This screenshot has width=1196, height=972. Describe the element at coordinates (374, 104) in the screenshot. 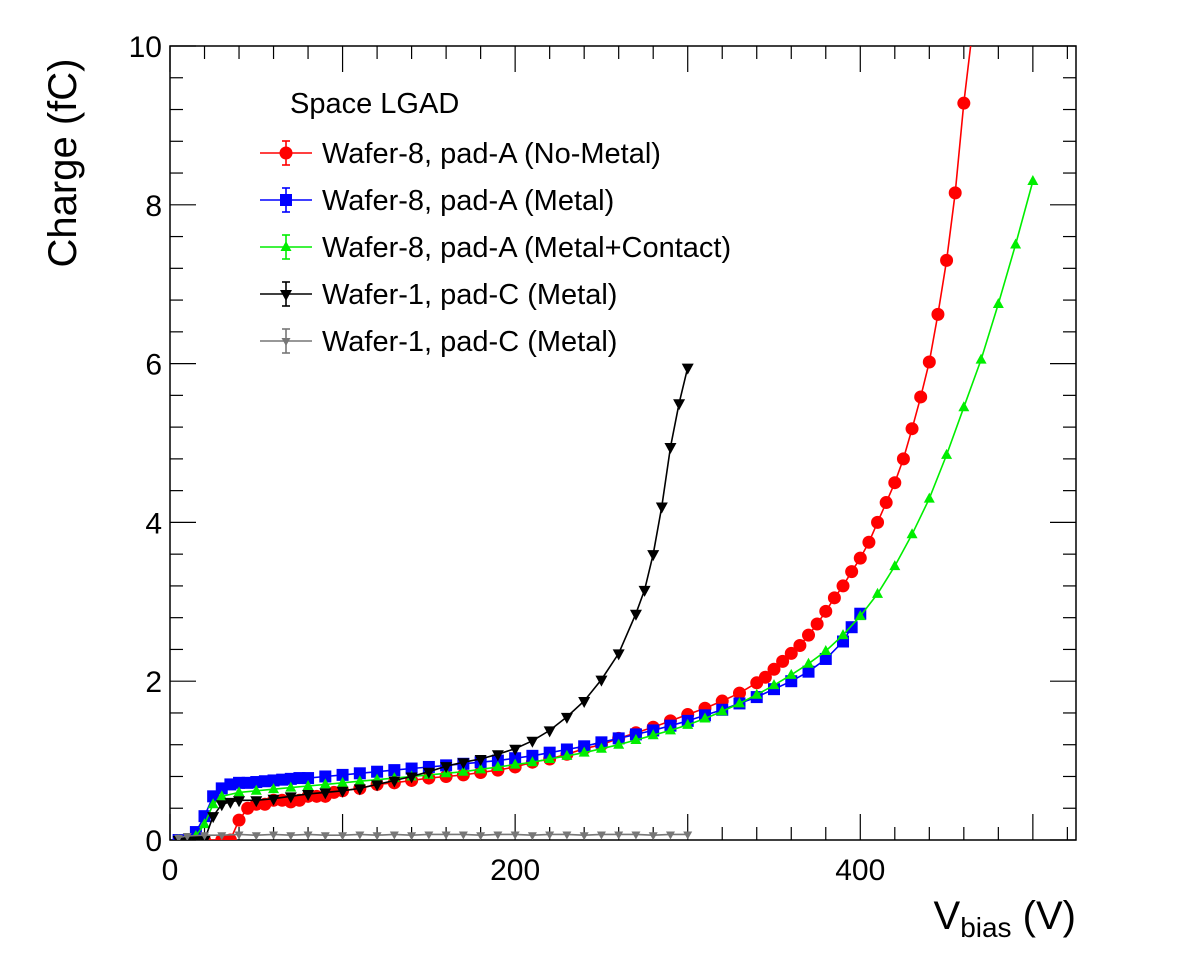

I see `legend-header: Space LGAD` at that location.